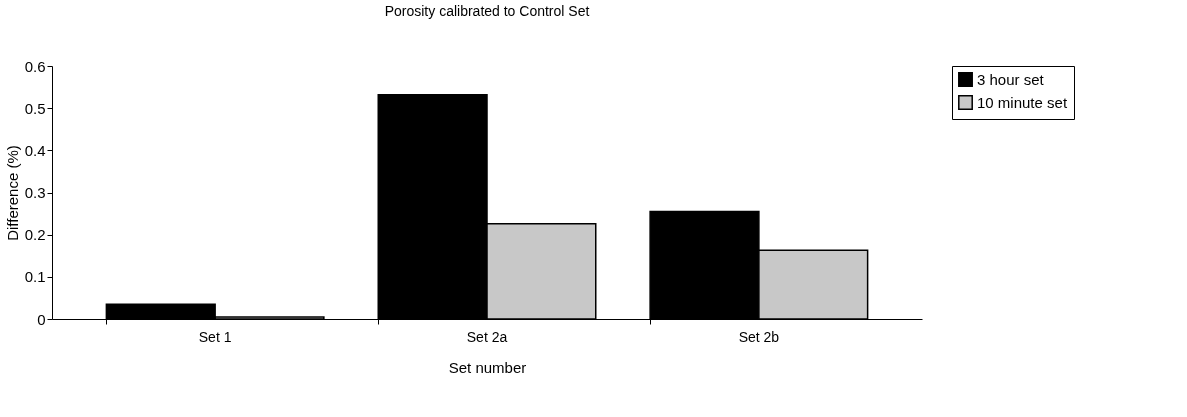 The width and height of the screenshot is (1187, 417). Describe the element at coordinates (1011, 79) in the screenshot. I see `legend-label: 3 hour set` at that location.